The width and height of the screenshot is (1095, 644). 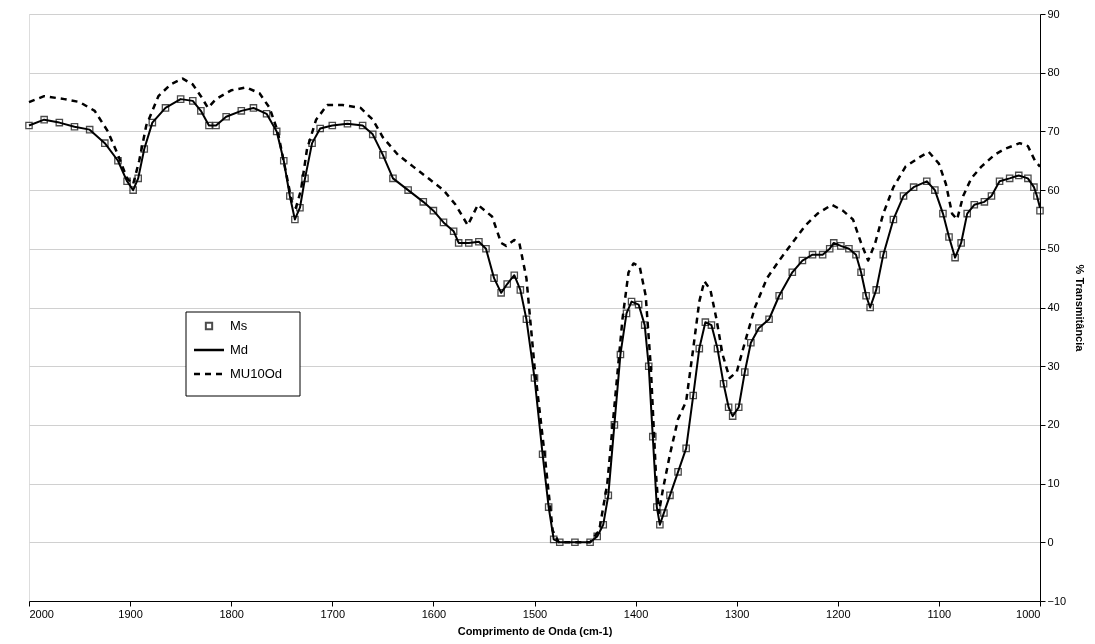 What do you see at coordinates (1057, 600) in the screenshot?
I see `y-tick-label: −10` at bounding box center [1057, 600].